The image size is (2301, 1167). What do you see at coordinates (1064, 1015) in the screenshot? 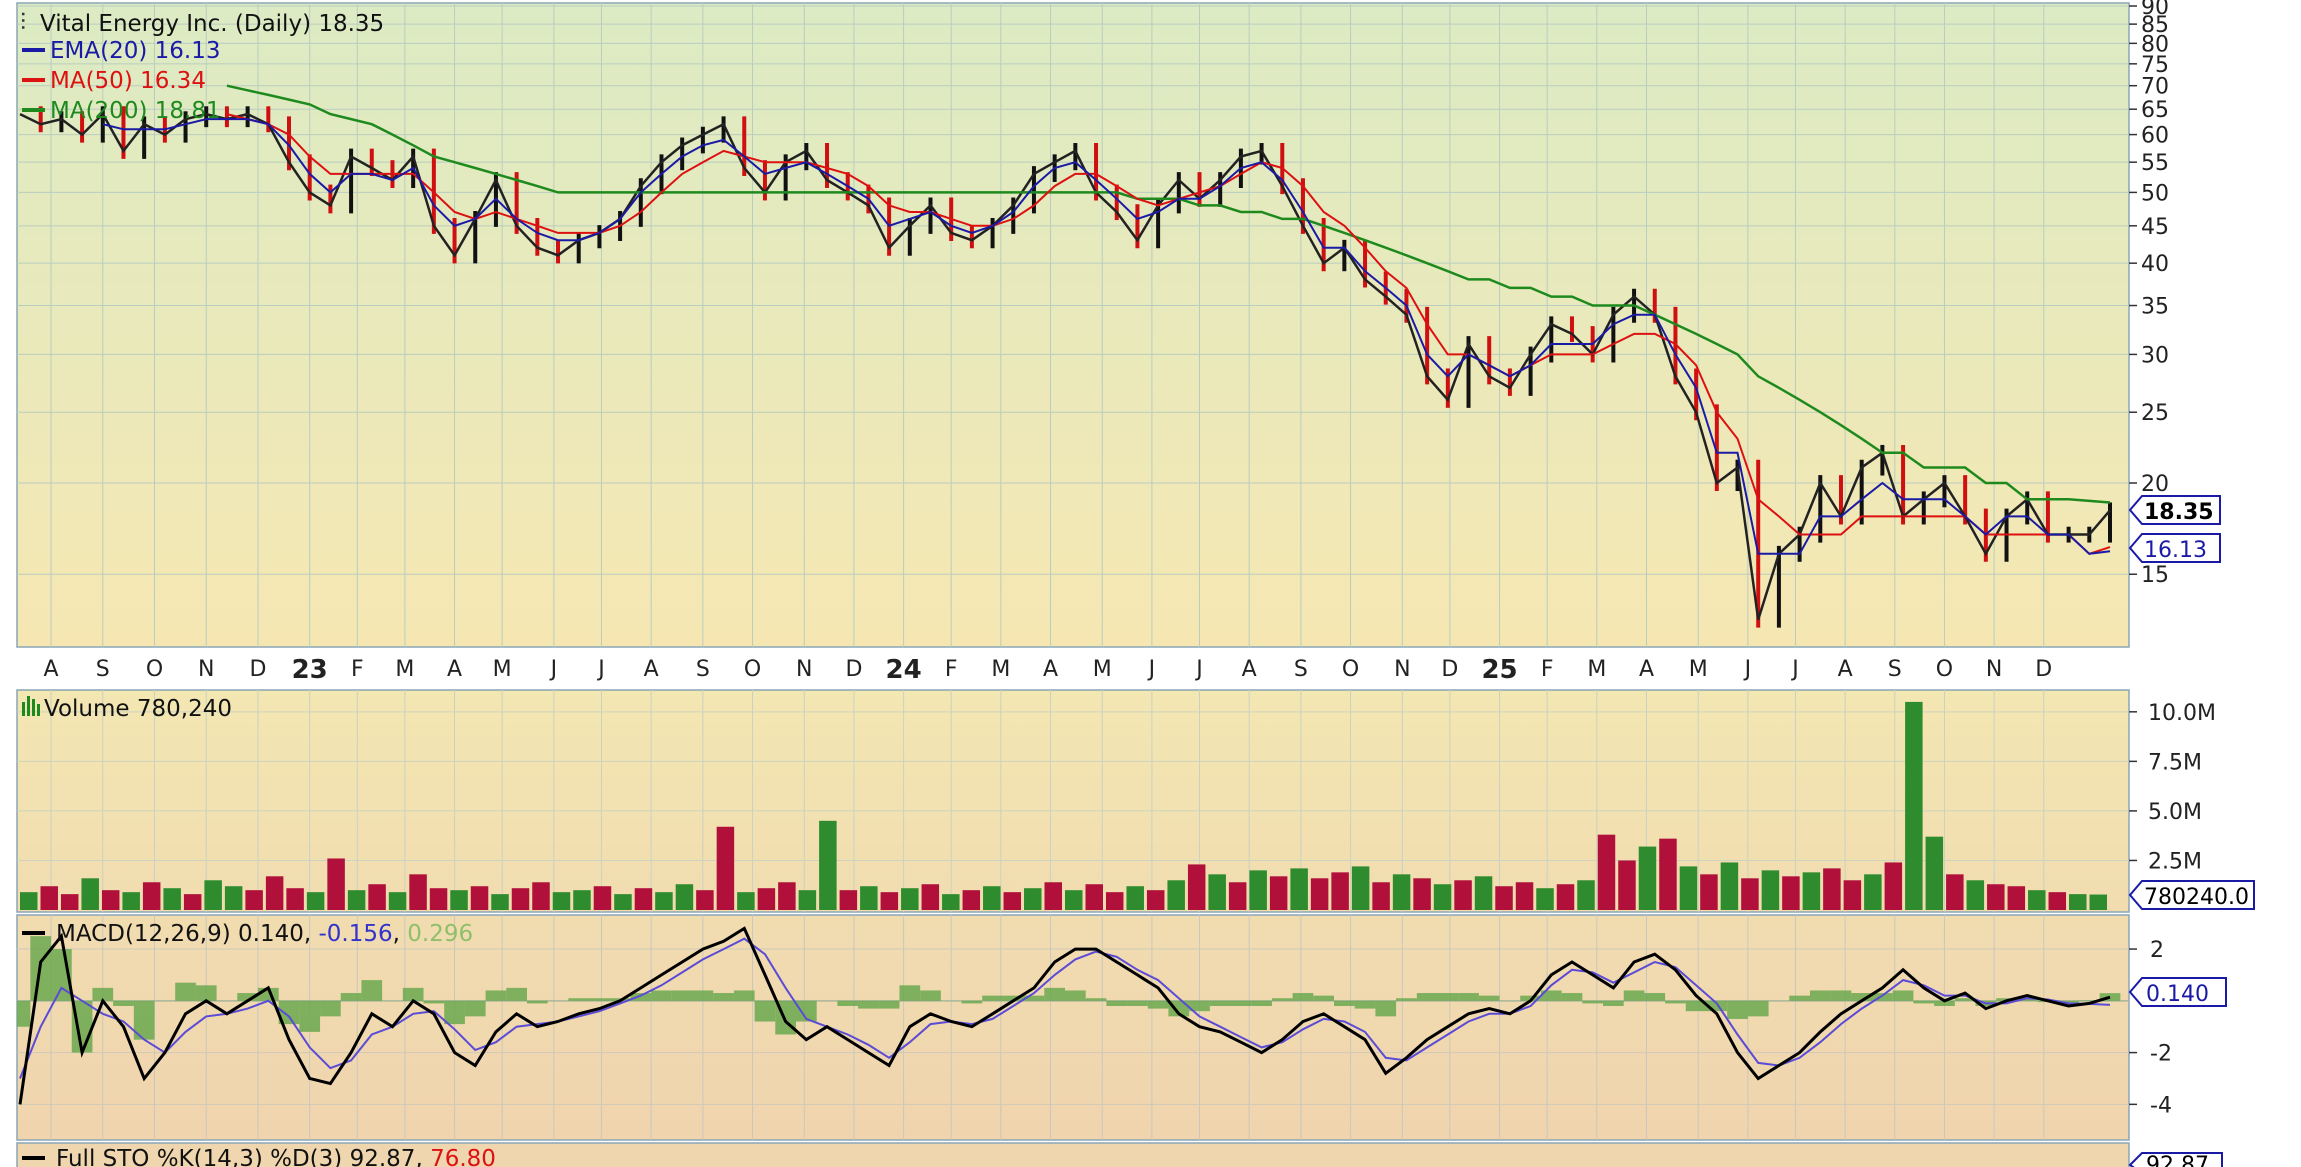
I see `macd-line` at bounding box center [1064, 1015].